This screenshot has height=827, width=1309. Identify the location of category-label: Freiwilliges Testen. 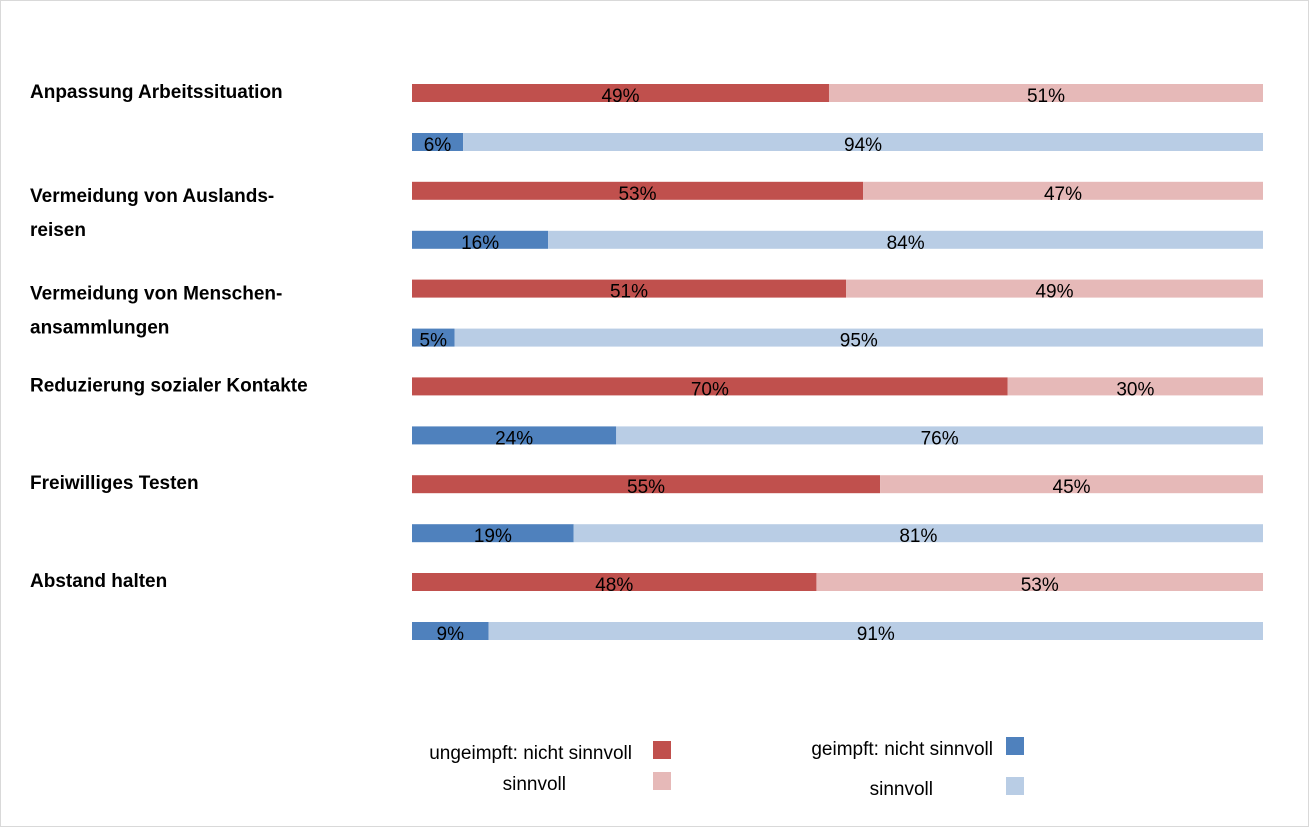
(114, 483).